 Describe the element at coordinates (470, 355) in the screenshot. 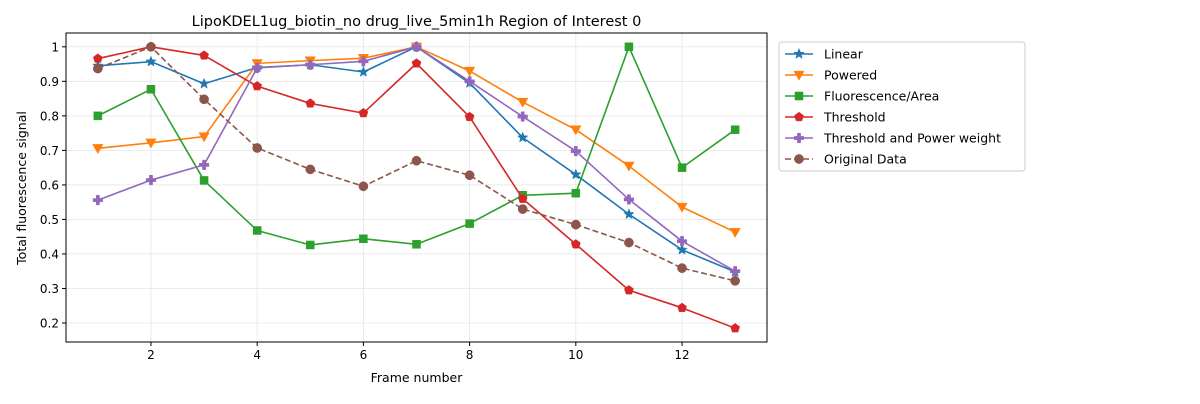

I see `x-tick-label: 8` at that location.